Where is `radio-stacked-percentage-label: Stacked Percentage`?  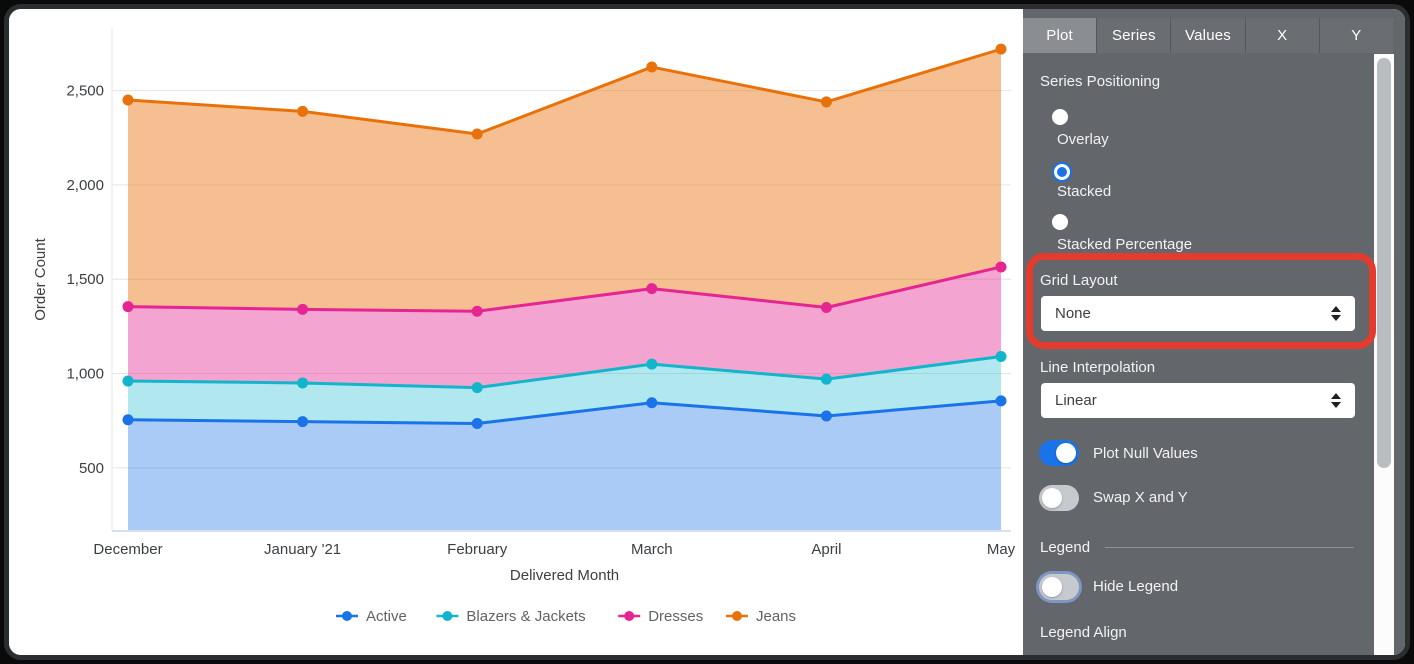
radio-stacked-percentage-label: Stacked Percentage is located at coordinates (1125, 244).